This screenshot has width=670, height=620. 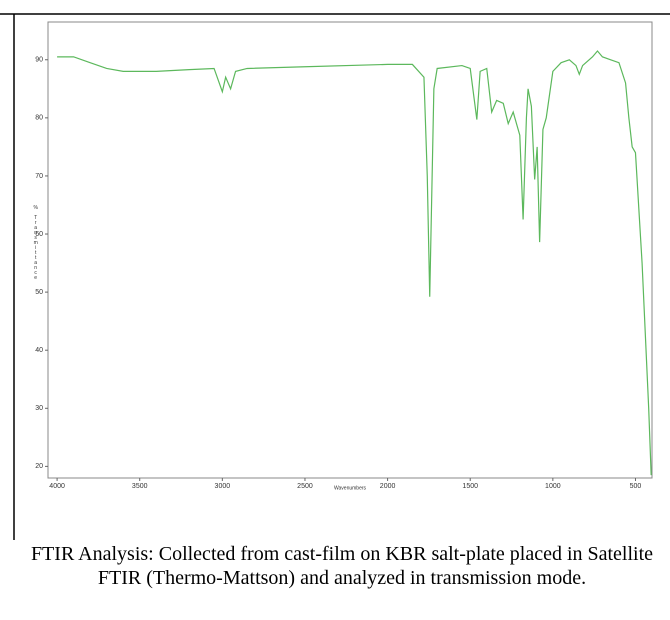 I want to click on y-tick-label: 40, so click(x=39, y=350).